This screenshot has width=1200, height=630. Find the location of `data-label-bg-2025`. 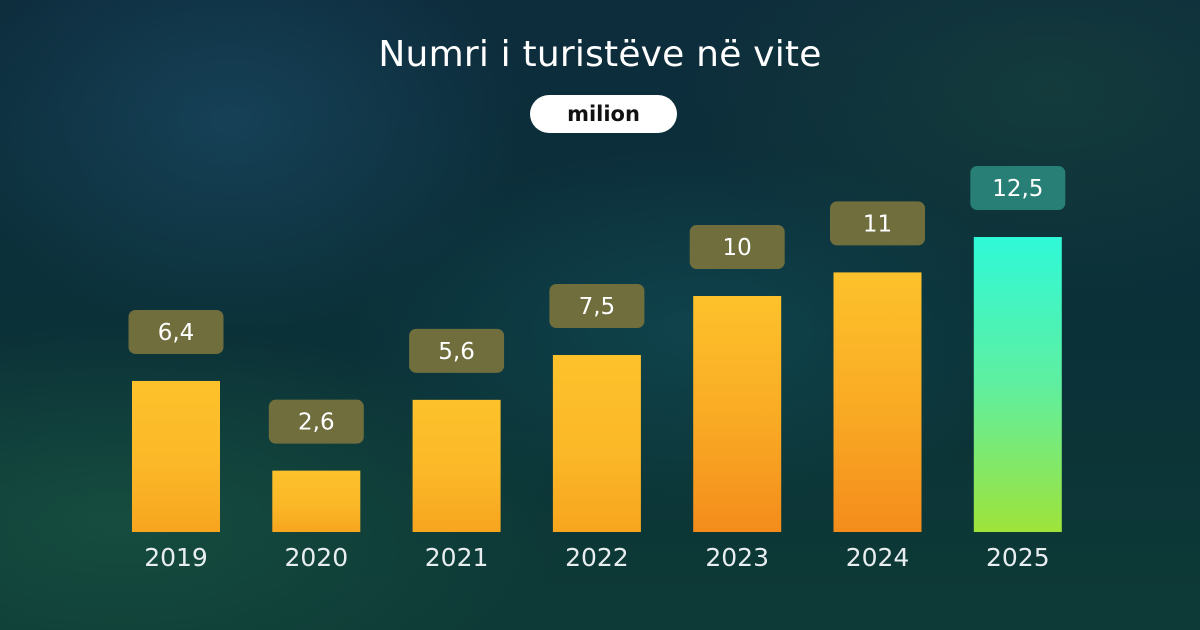

data-label-bg-2025 is located at coordinates (1018, 188).